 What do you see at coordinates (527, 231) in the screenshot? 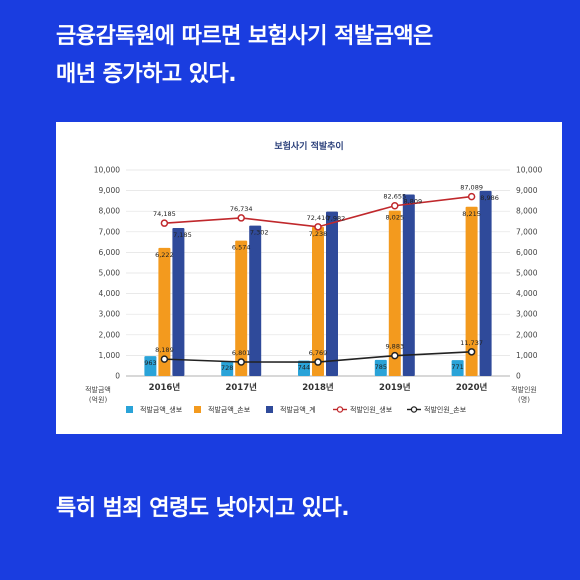
I see `y-tick-right: 7,000` at bounding box center [527, 231].